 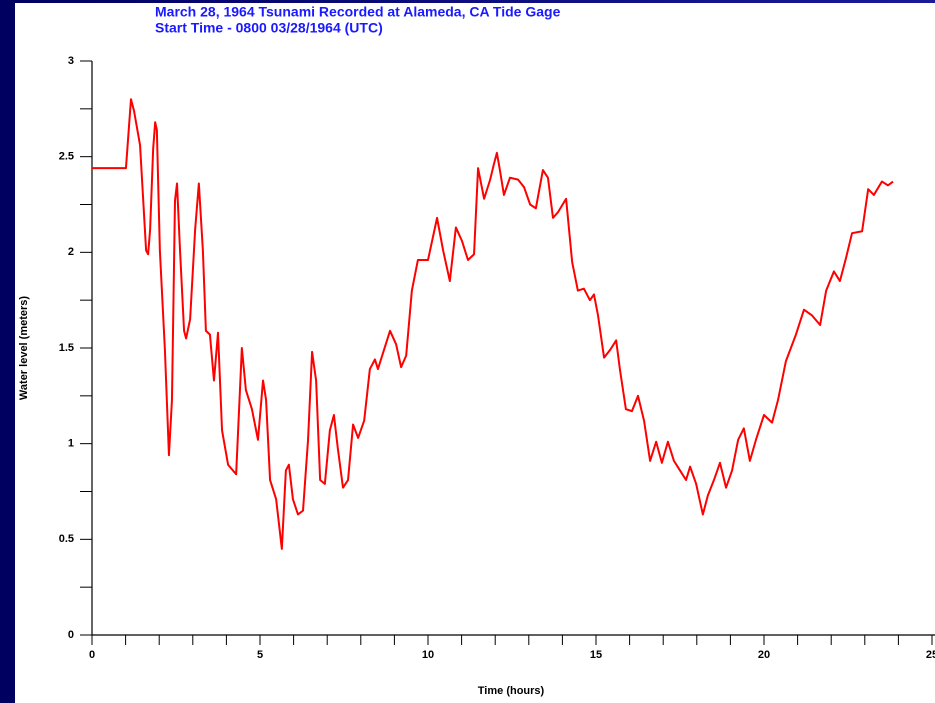 What do you see at coordinates (66, 539) in the screenshot?
I see `y-tick-label: 0.5` at bounding box center [66, 539].